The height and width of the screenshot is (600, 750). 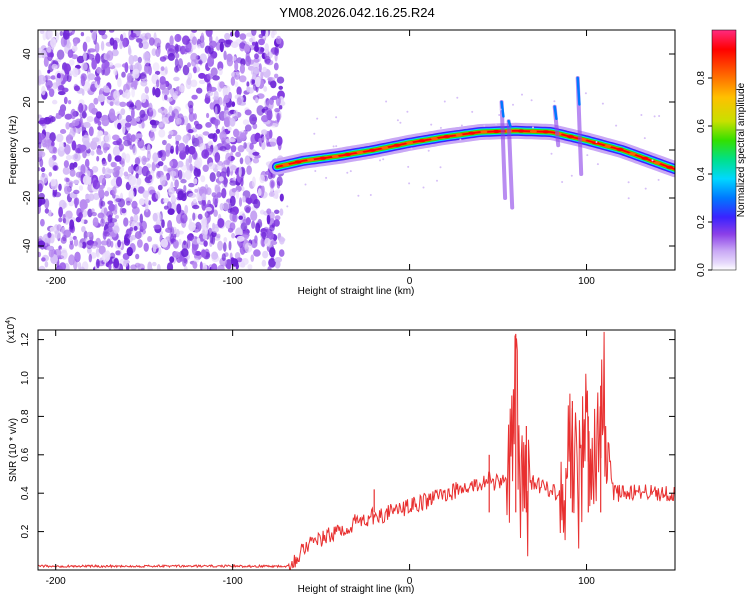 What do you see at coordinates (27, 245) in the screenshot?
I see `spectrogram-y-tick-label: -40` at bounding box center [27, 245].